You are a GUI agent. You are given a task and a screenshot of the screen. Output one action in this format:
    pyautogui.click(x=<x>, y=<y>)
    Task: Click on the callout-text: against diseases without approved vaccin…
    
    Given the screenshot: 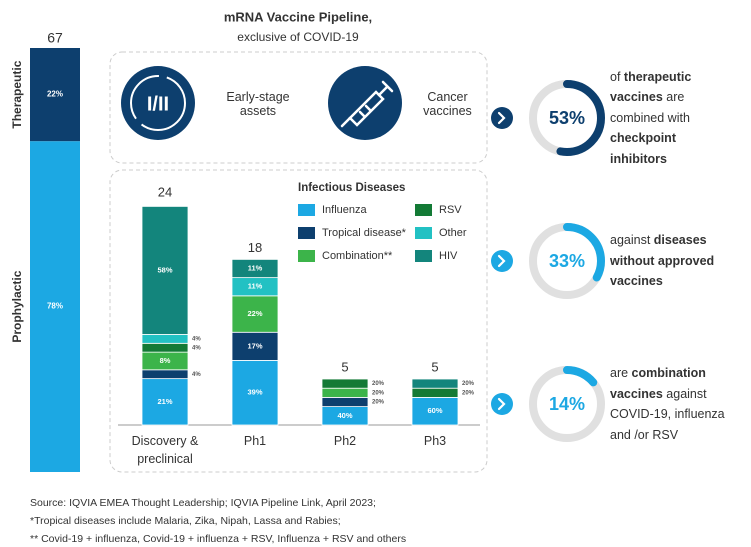 What is the action you would take?
    pyautogui.click(x=669, y=261)
    